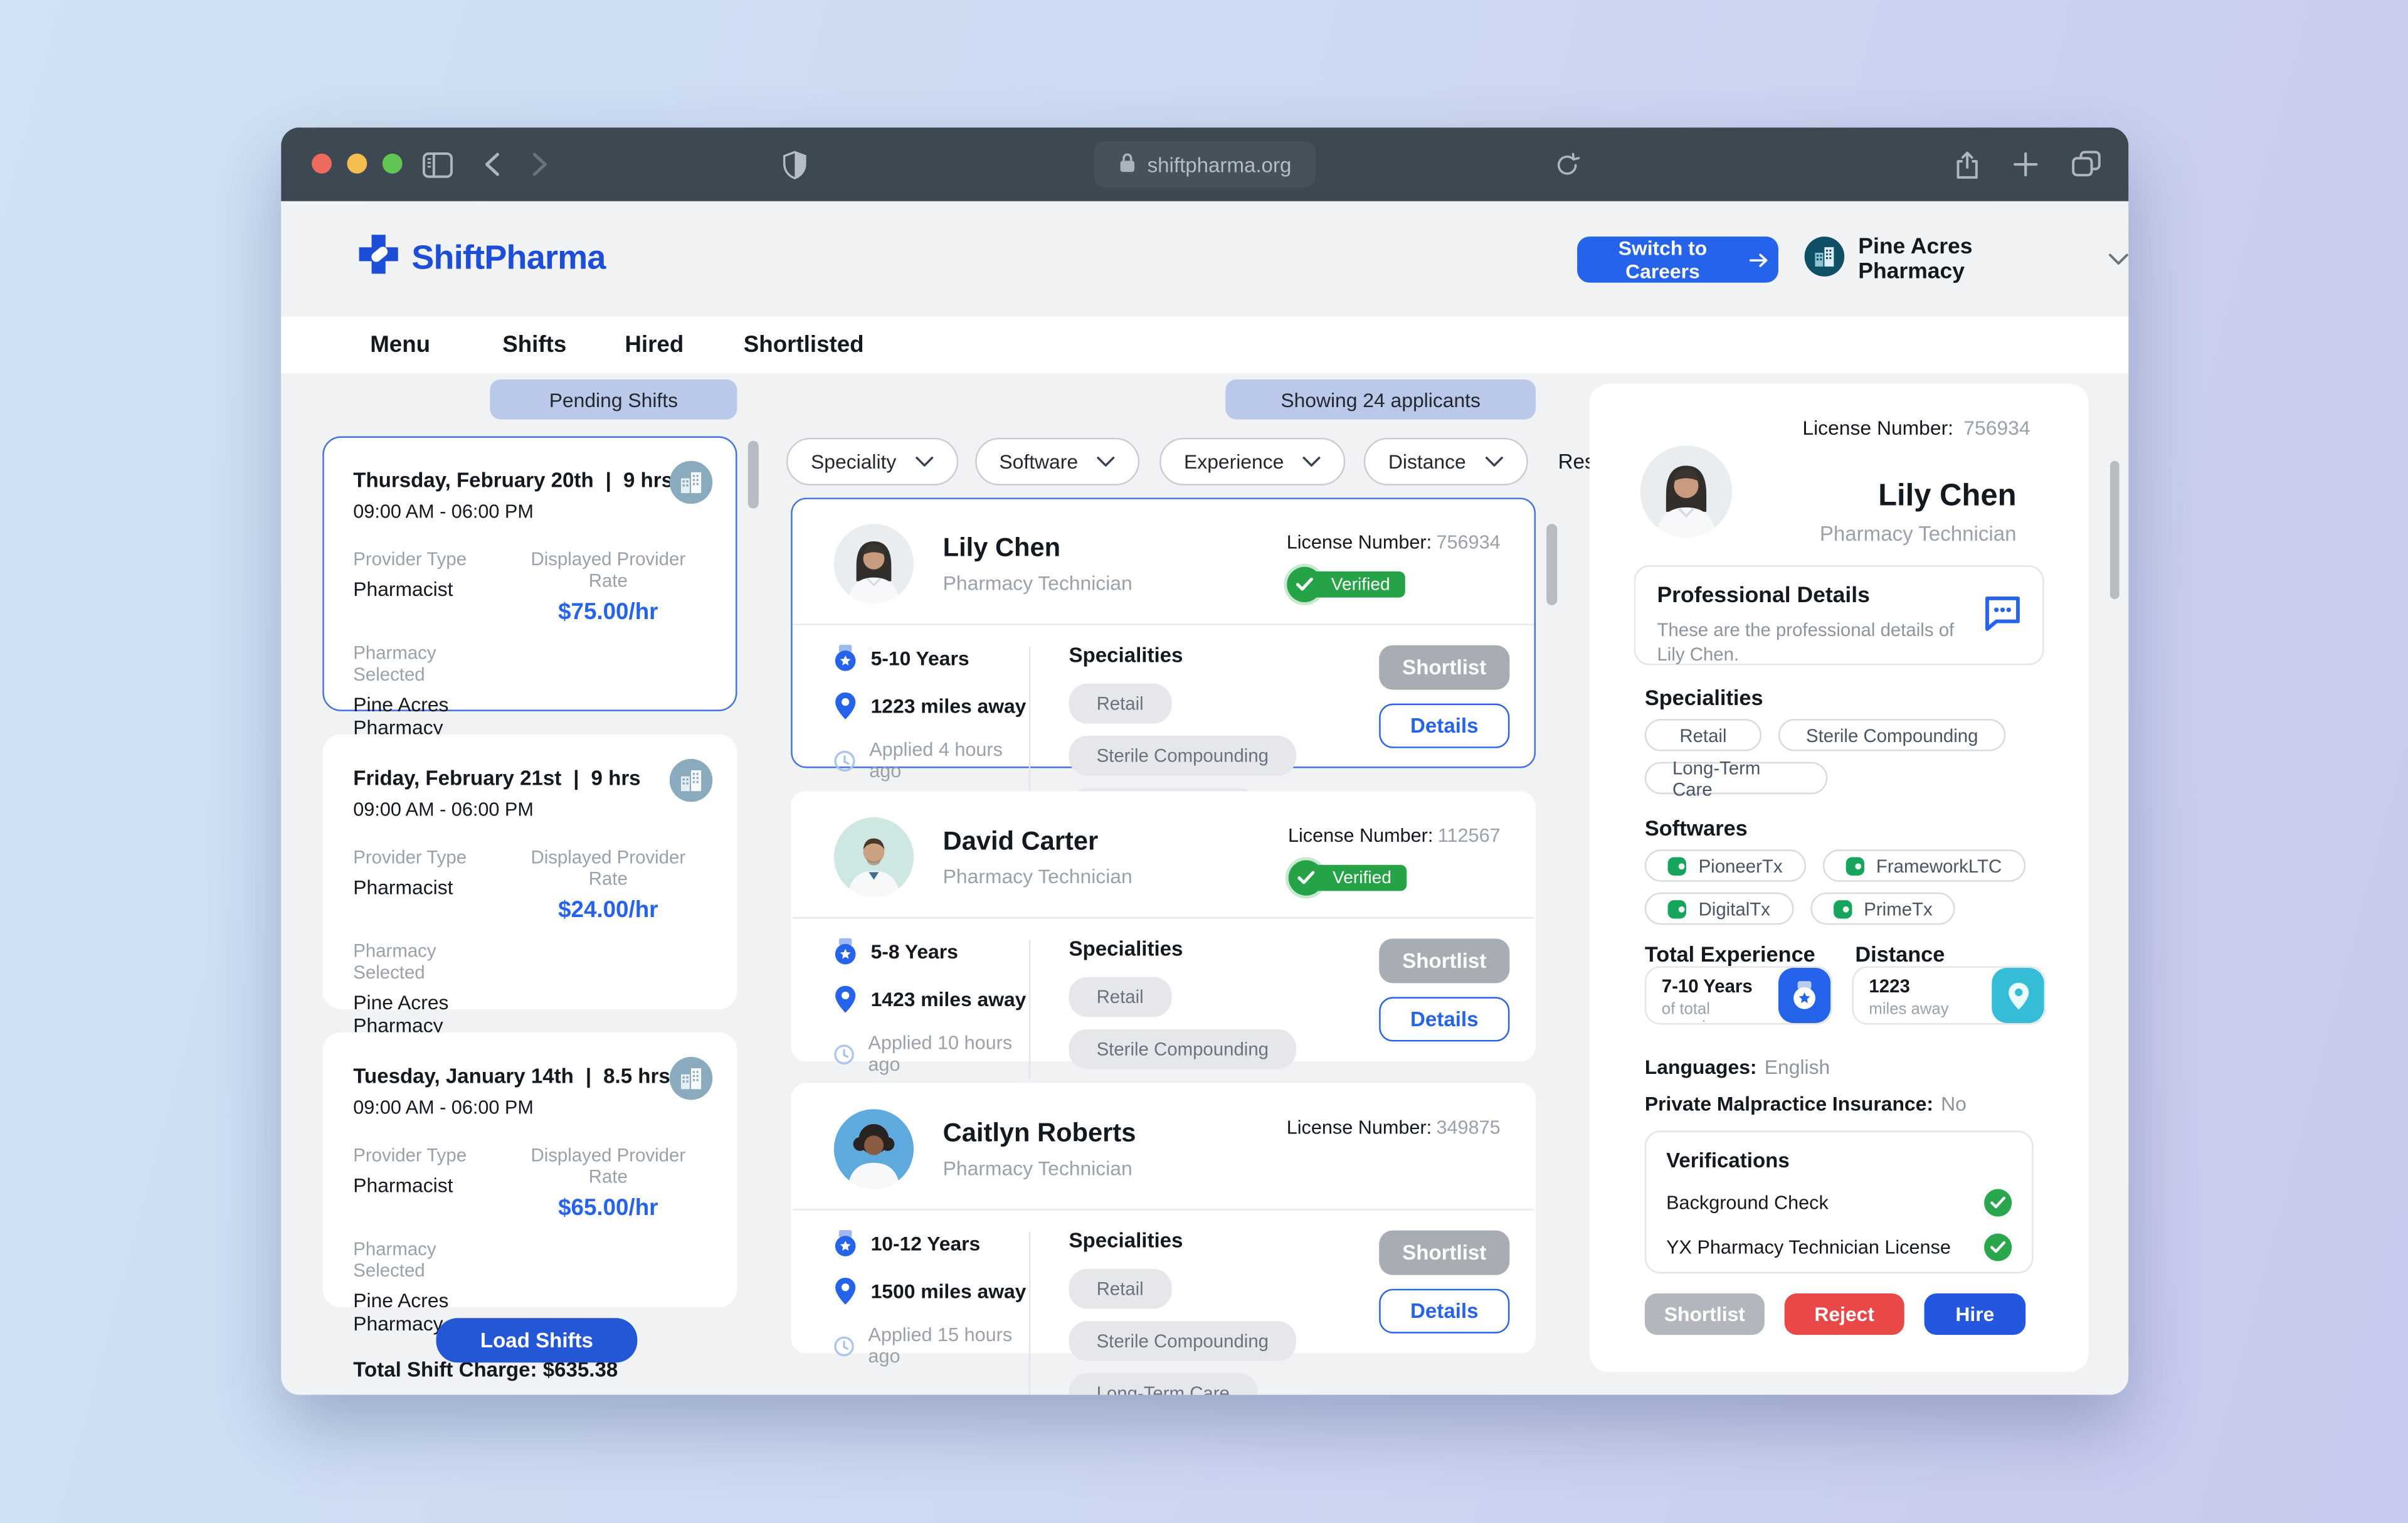  Describe the element at coordinates (491, 164) in the screenshot. I see `back-button-icon` at that location.